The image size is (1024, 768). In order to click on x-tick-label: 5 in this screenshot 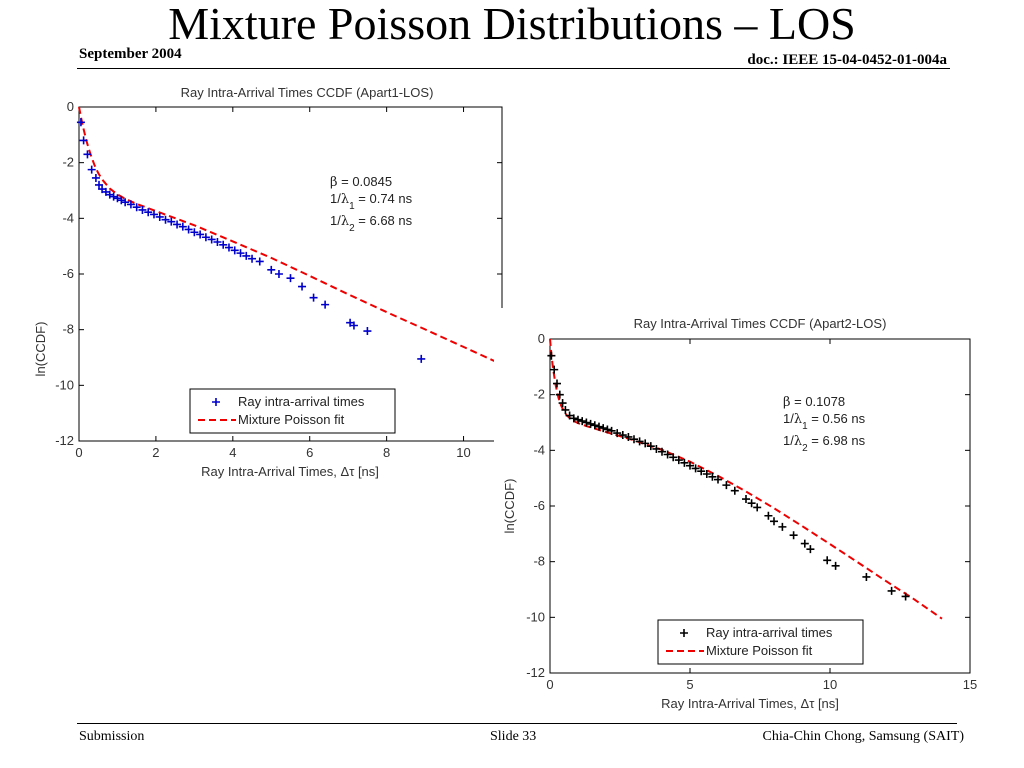, I will do `click(689, 684)`.